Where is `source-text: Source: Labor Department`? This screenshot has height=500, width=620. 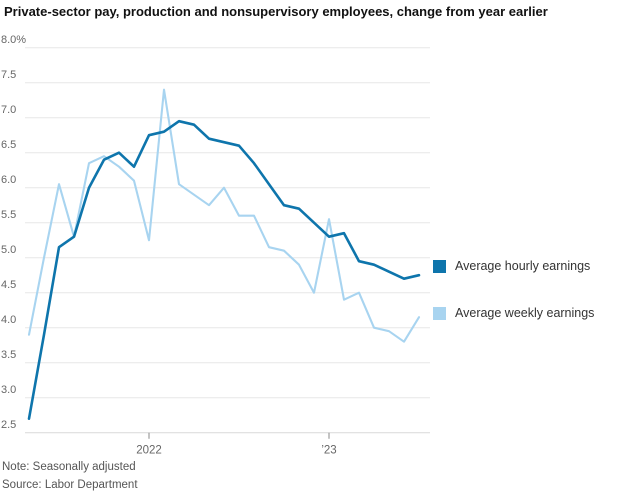
source-text: Source: Labor Department is located at coordinates (70, 485).